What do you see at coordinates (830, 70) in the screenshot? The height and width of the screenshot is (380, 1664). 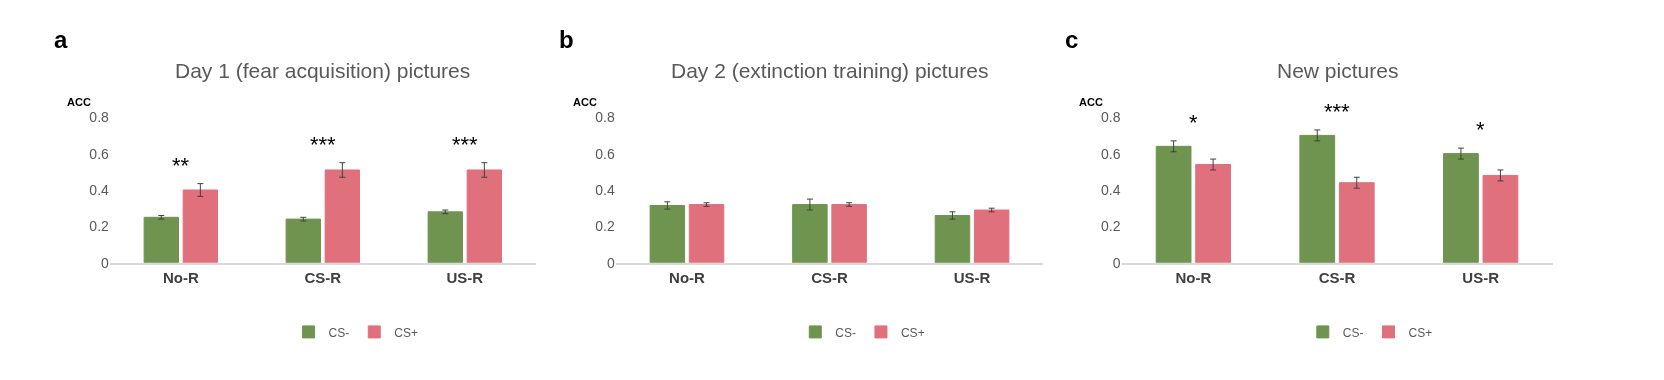 I see `chart-title: Day 2 (extinction training) pictures` at bounding box center [830, 70].